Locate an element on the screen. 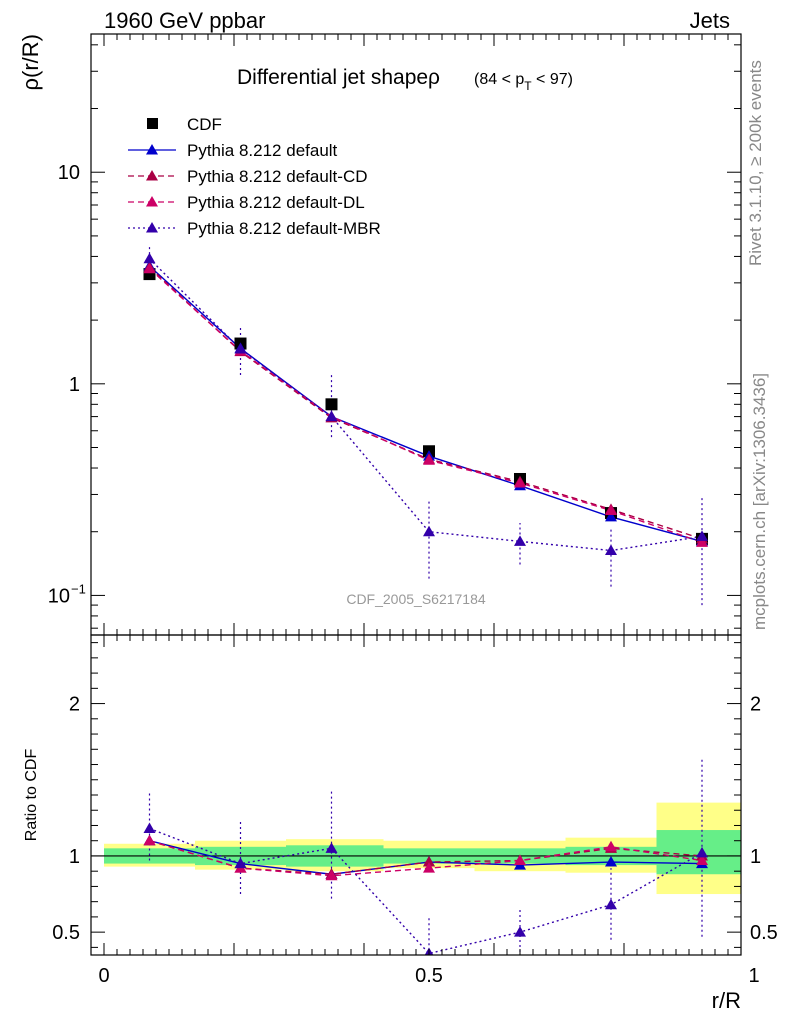  ratio-y-axis-label: Ratio to CDF is located at coordinates (31, 795).